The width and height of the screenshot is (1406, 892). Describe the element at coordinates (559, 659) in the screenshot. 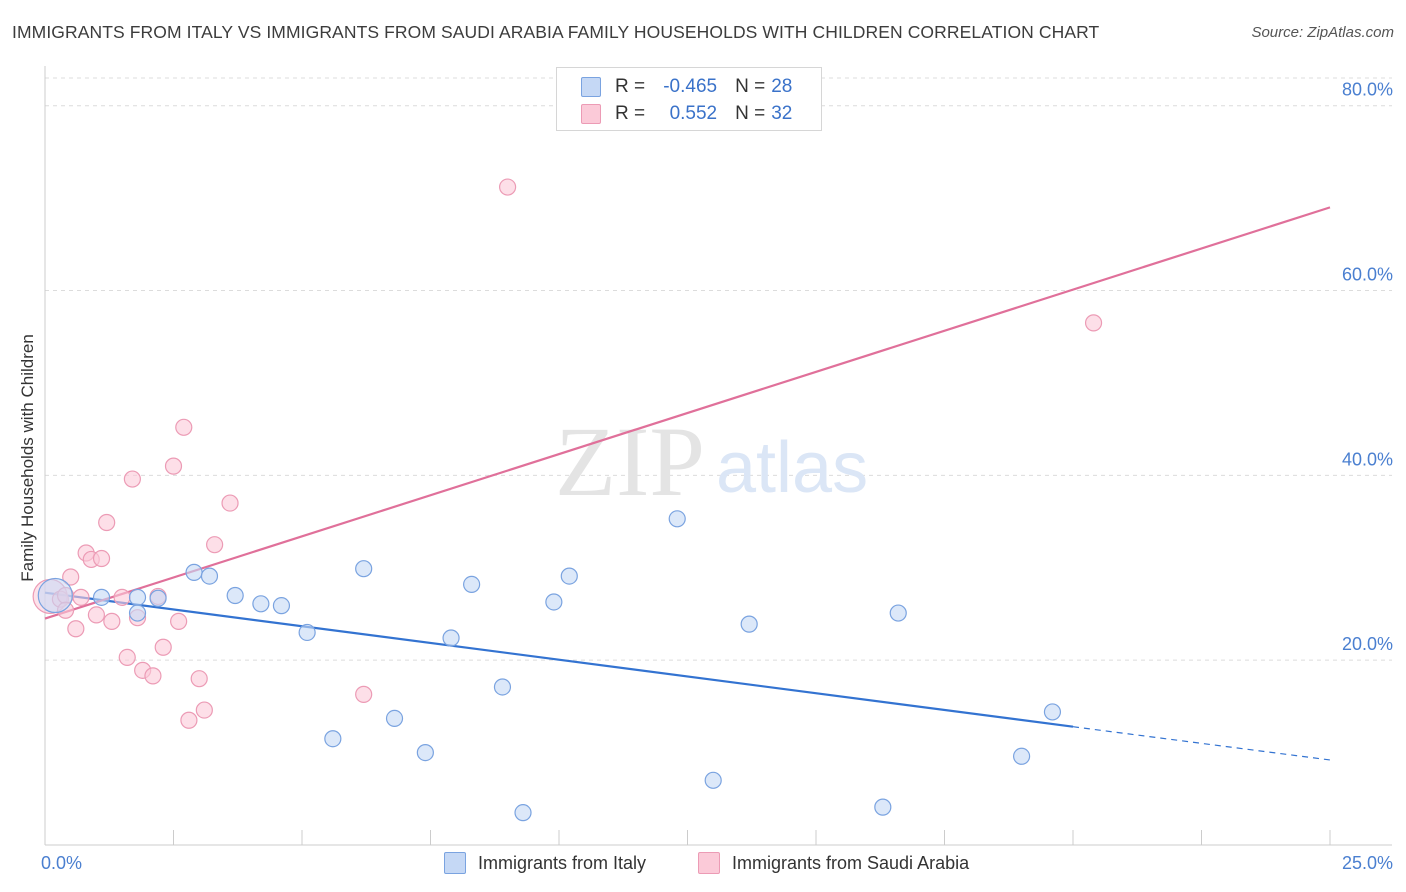

I see `italy-trend-line` at that location.